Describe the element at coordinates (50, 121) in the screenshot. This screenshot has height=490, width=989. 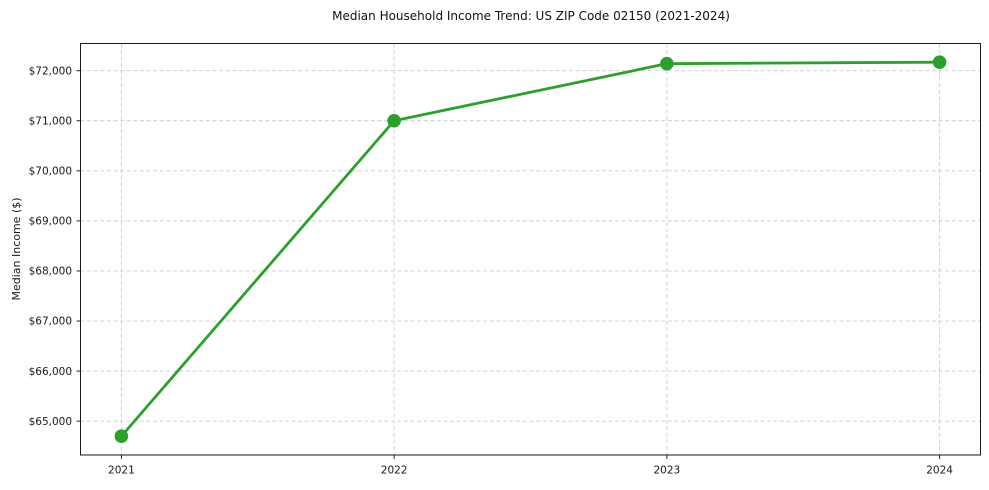
I see `y-tick-label: $71,000` at that location.